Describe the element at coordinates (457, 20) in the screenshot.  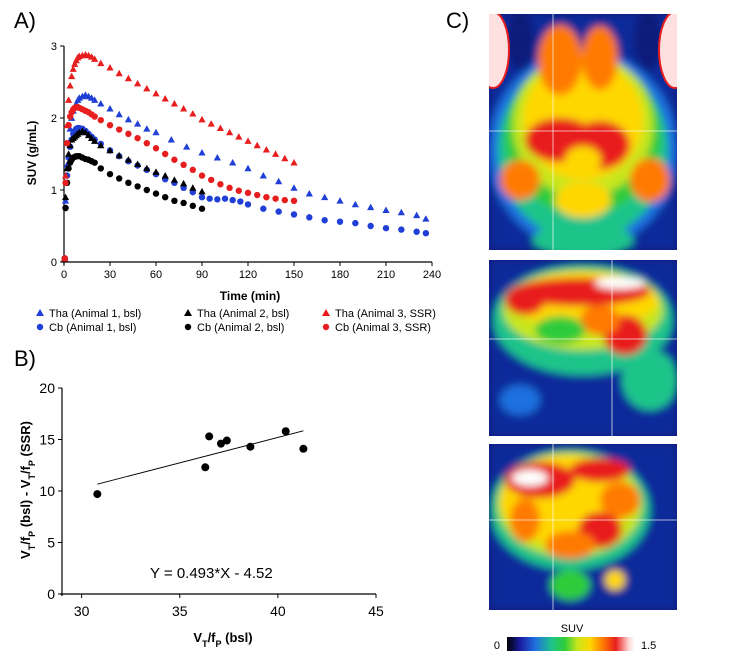
I see `panel-c-label: C)` at that location.